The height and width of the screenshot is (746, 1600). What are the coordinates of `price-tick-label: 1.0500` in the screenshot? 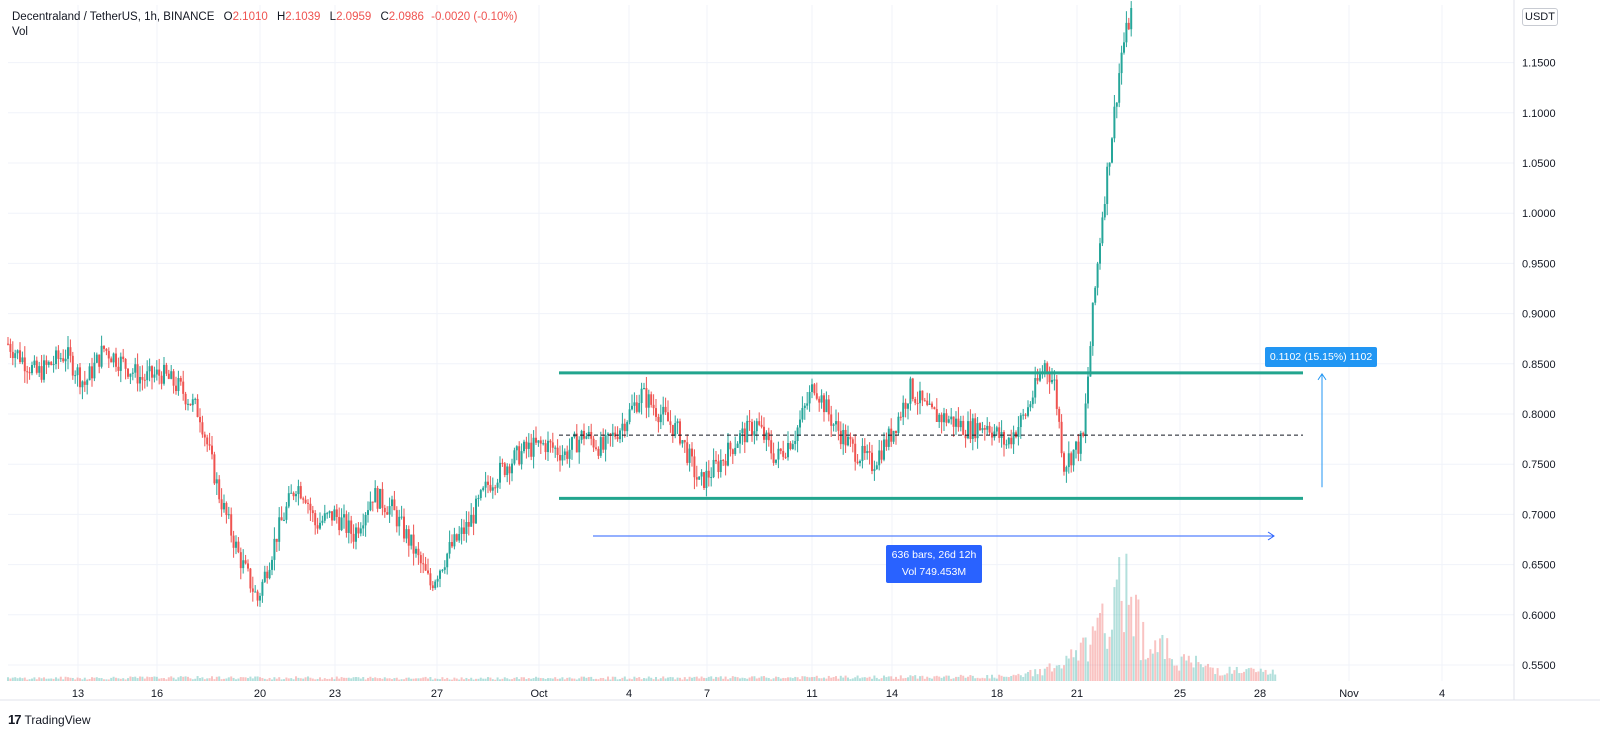 It's located at (1539, 164).